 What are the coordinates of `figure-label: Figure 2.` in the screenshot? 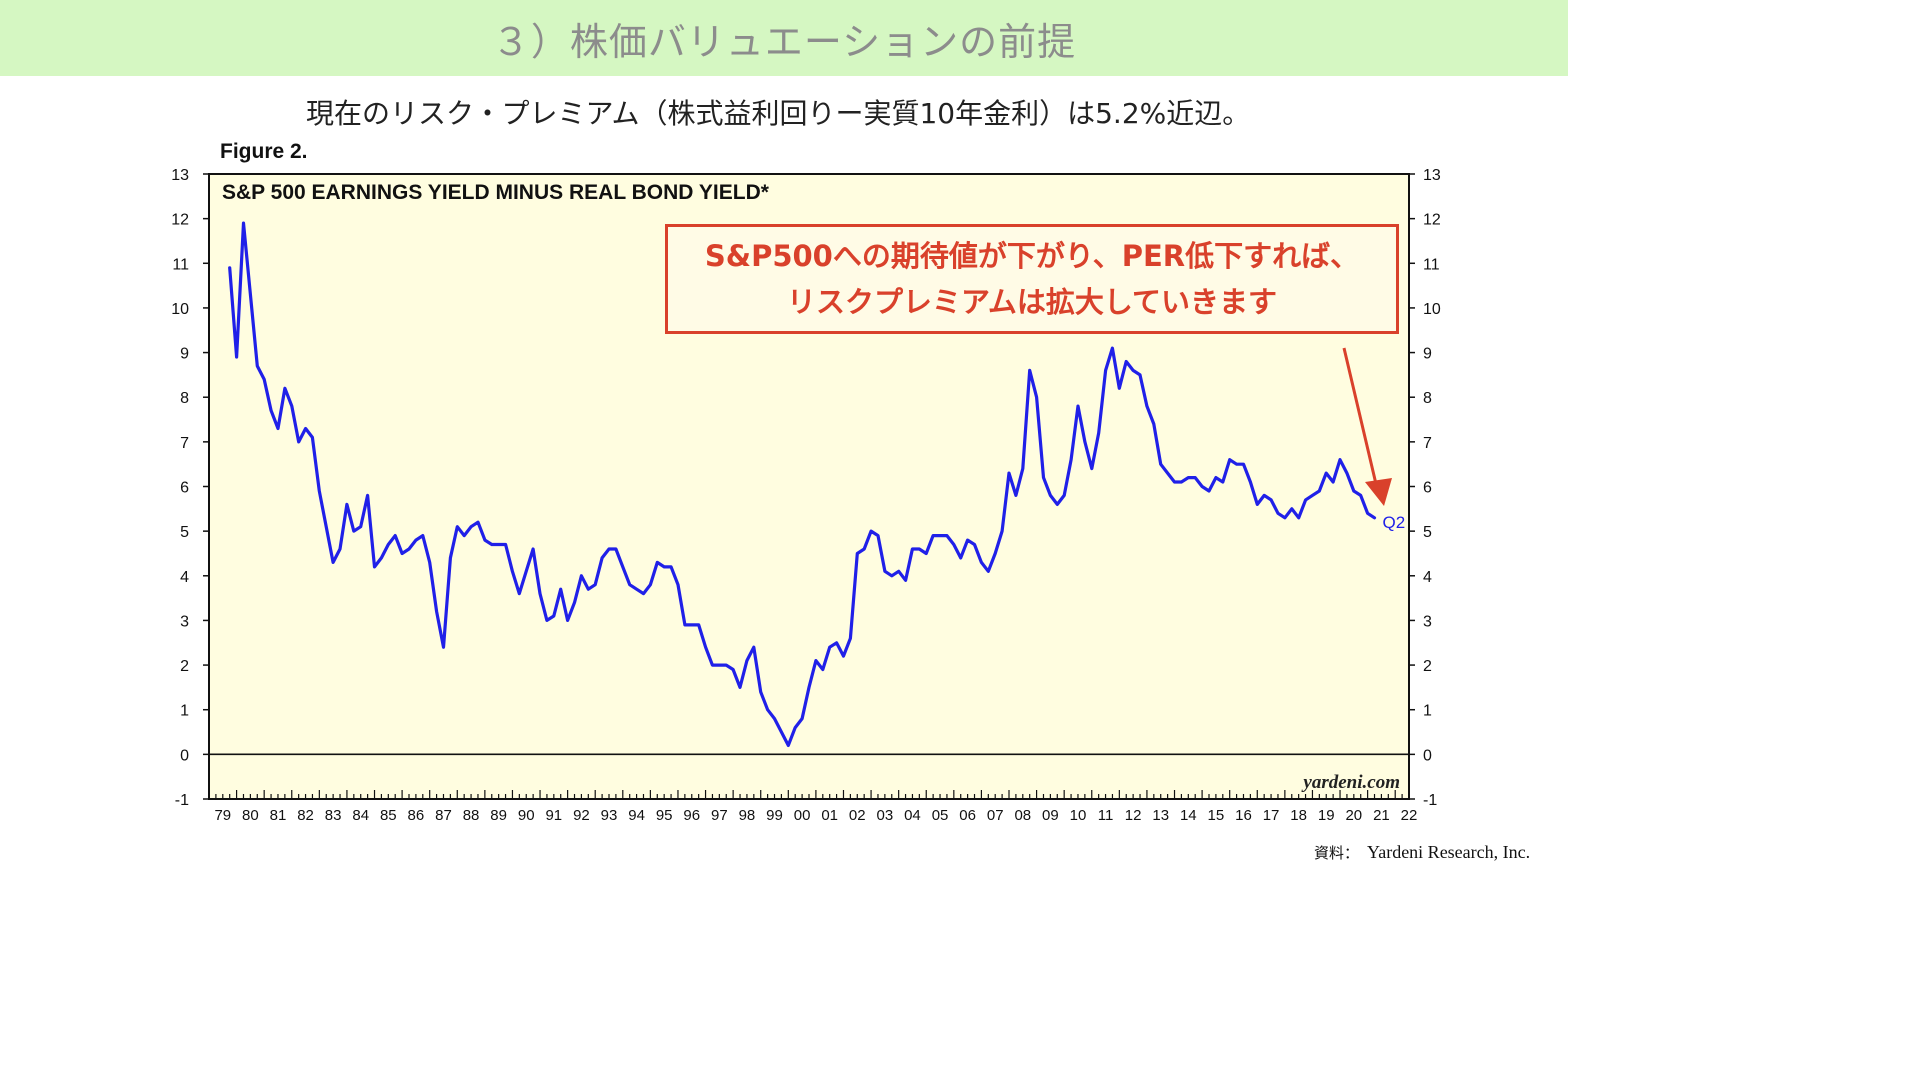 It's located at (264, 151).